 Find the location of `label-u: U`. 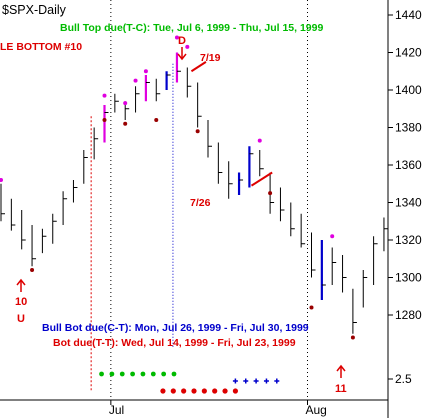

label-u: U is located at coordinates (21, 319).